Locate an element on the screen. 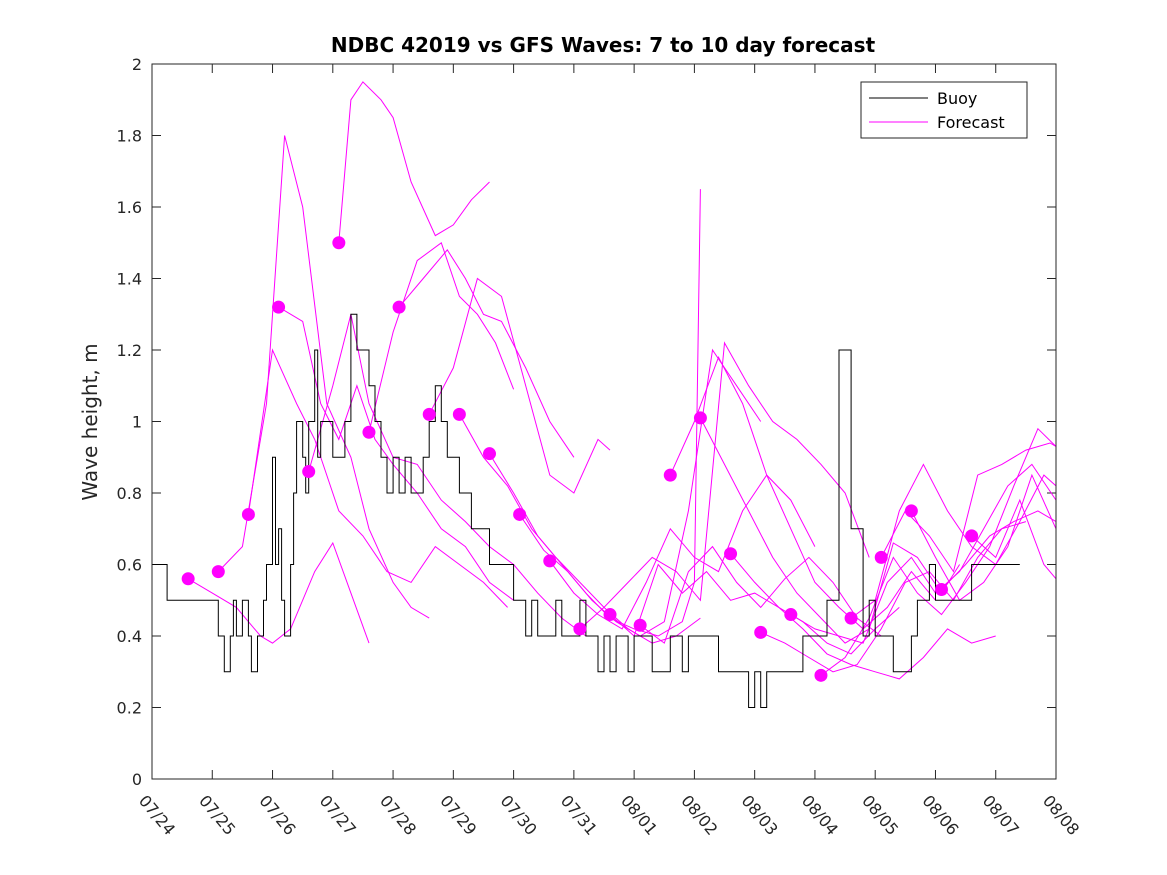  y-tick-label: 1 is located at coordinates (137, 422).